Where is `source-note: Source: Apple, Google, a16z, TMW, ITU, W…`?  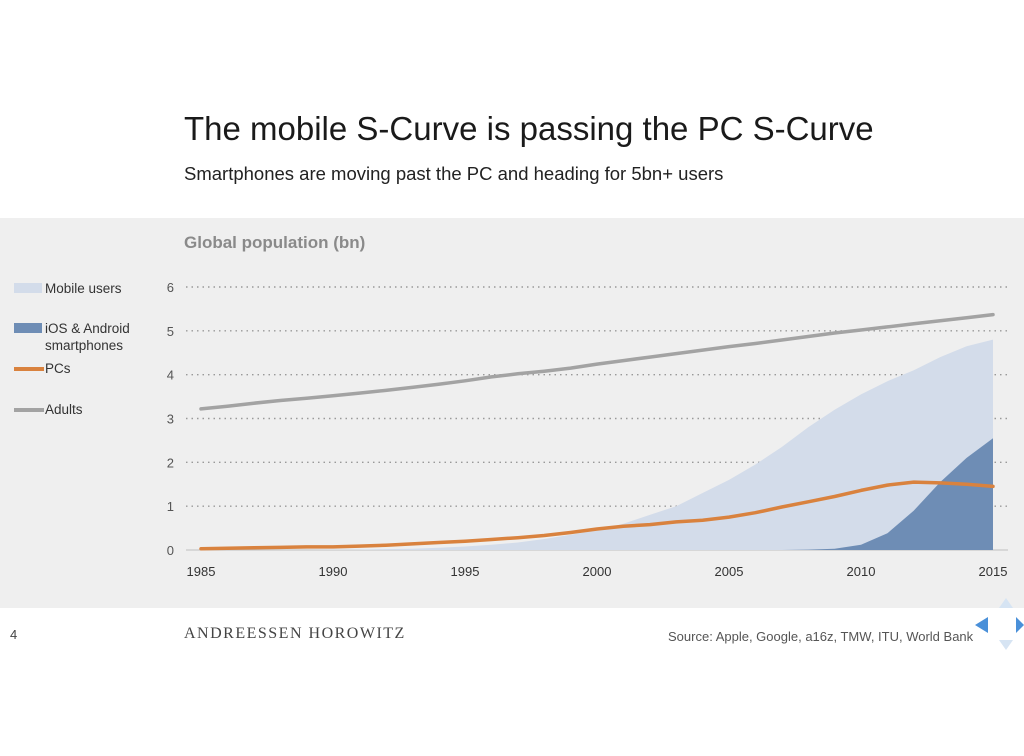 source-note: Source: Apple, Google, a16z, TMW, ITU, W… is located at coordinates (821, 636).